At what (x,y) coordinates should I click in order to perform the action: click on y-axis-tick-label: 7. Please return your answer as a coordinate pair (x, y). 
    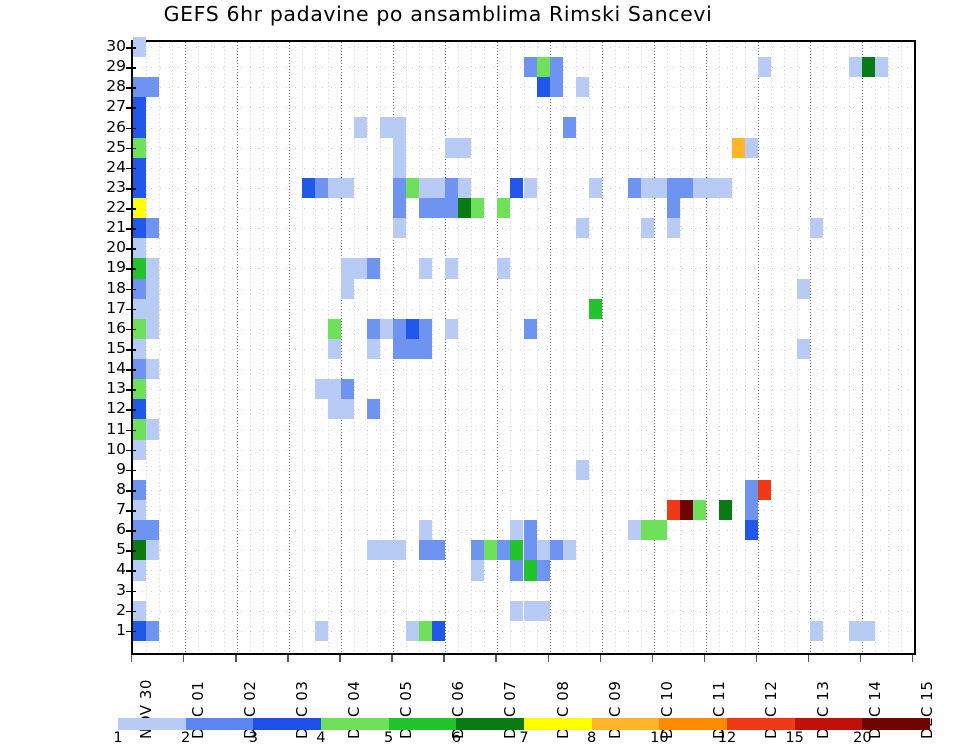
    Looking at the image, I should click on (121, 509).